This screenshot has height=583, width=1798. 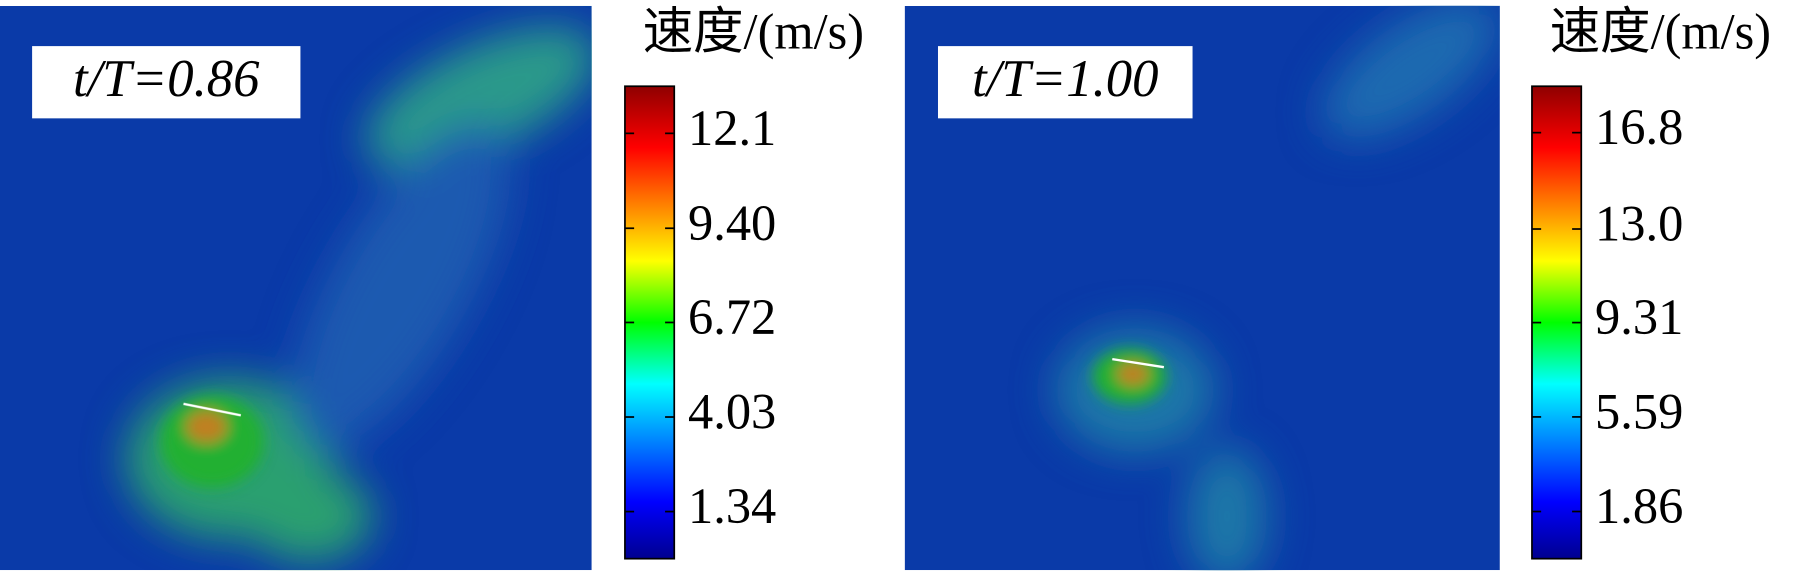 What do you see at coordinates (1639, 127) in the screenshot?
I see `tick-label: 16.8` at bounding box center [1639, 127].